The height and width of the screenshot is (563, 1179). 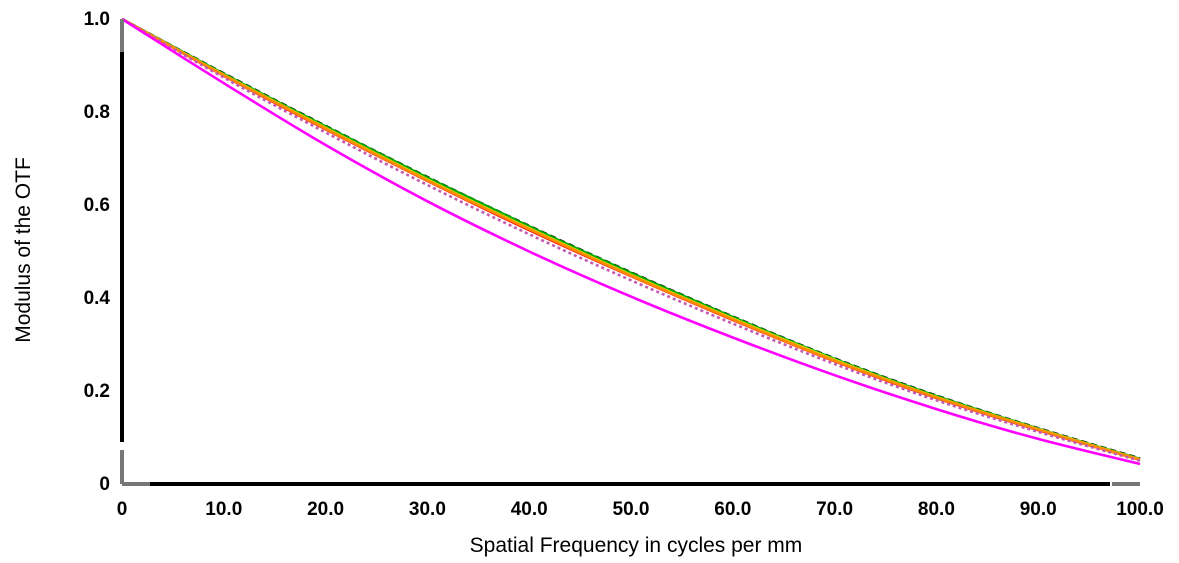 I want to click on x-tick-label: 60.0, so click(x=732, y=509).